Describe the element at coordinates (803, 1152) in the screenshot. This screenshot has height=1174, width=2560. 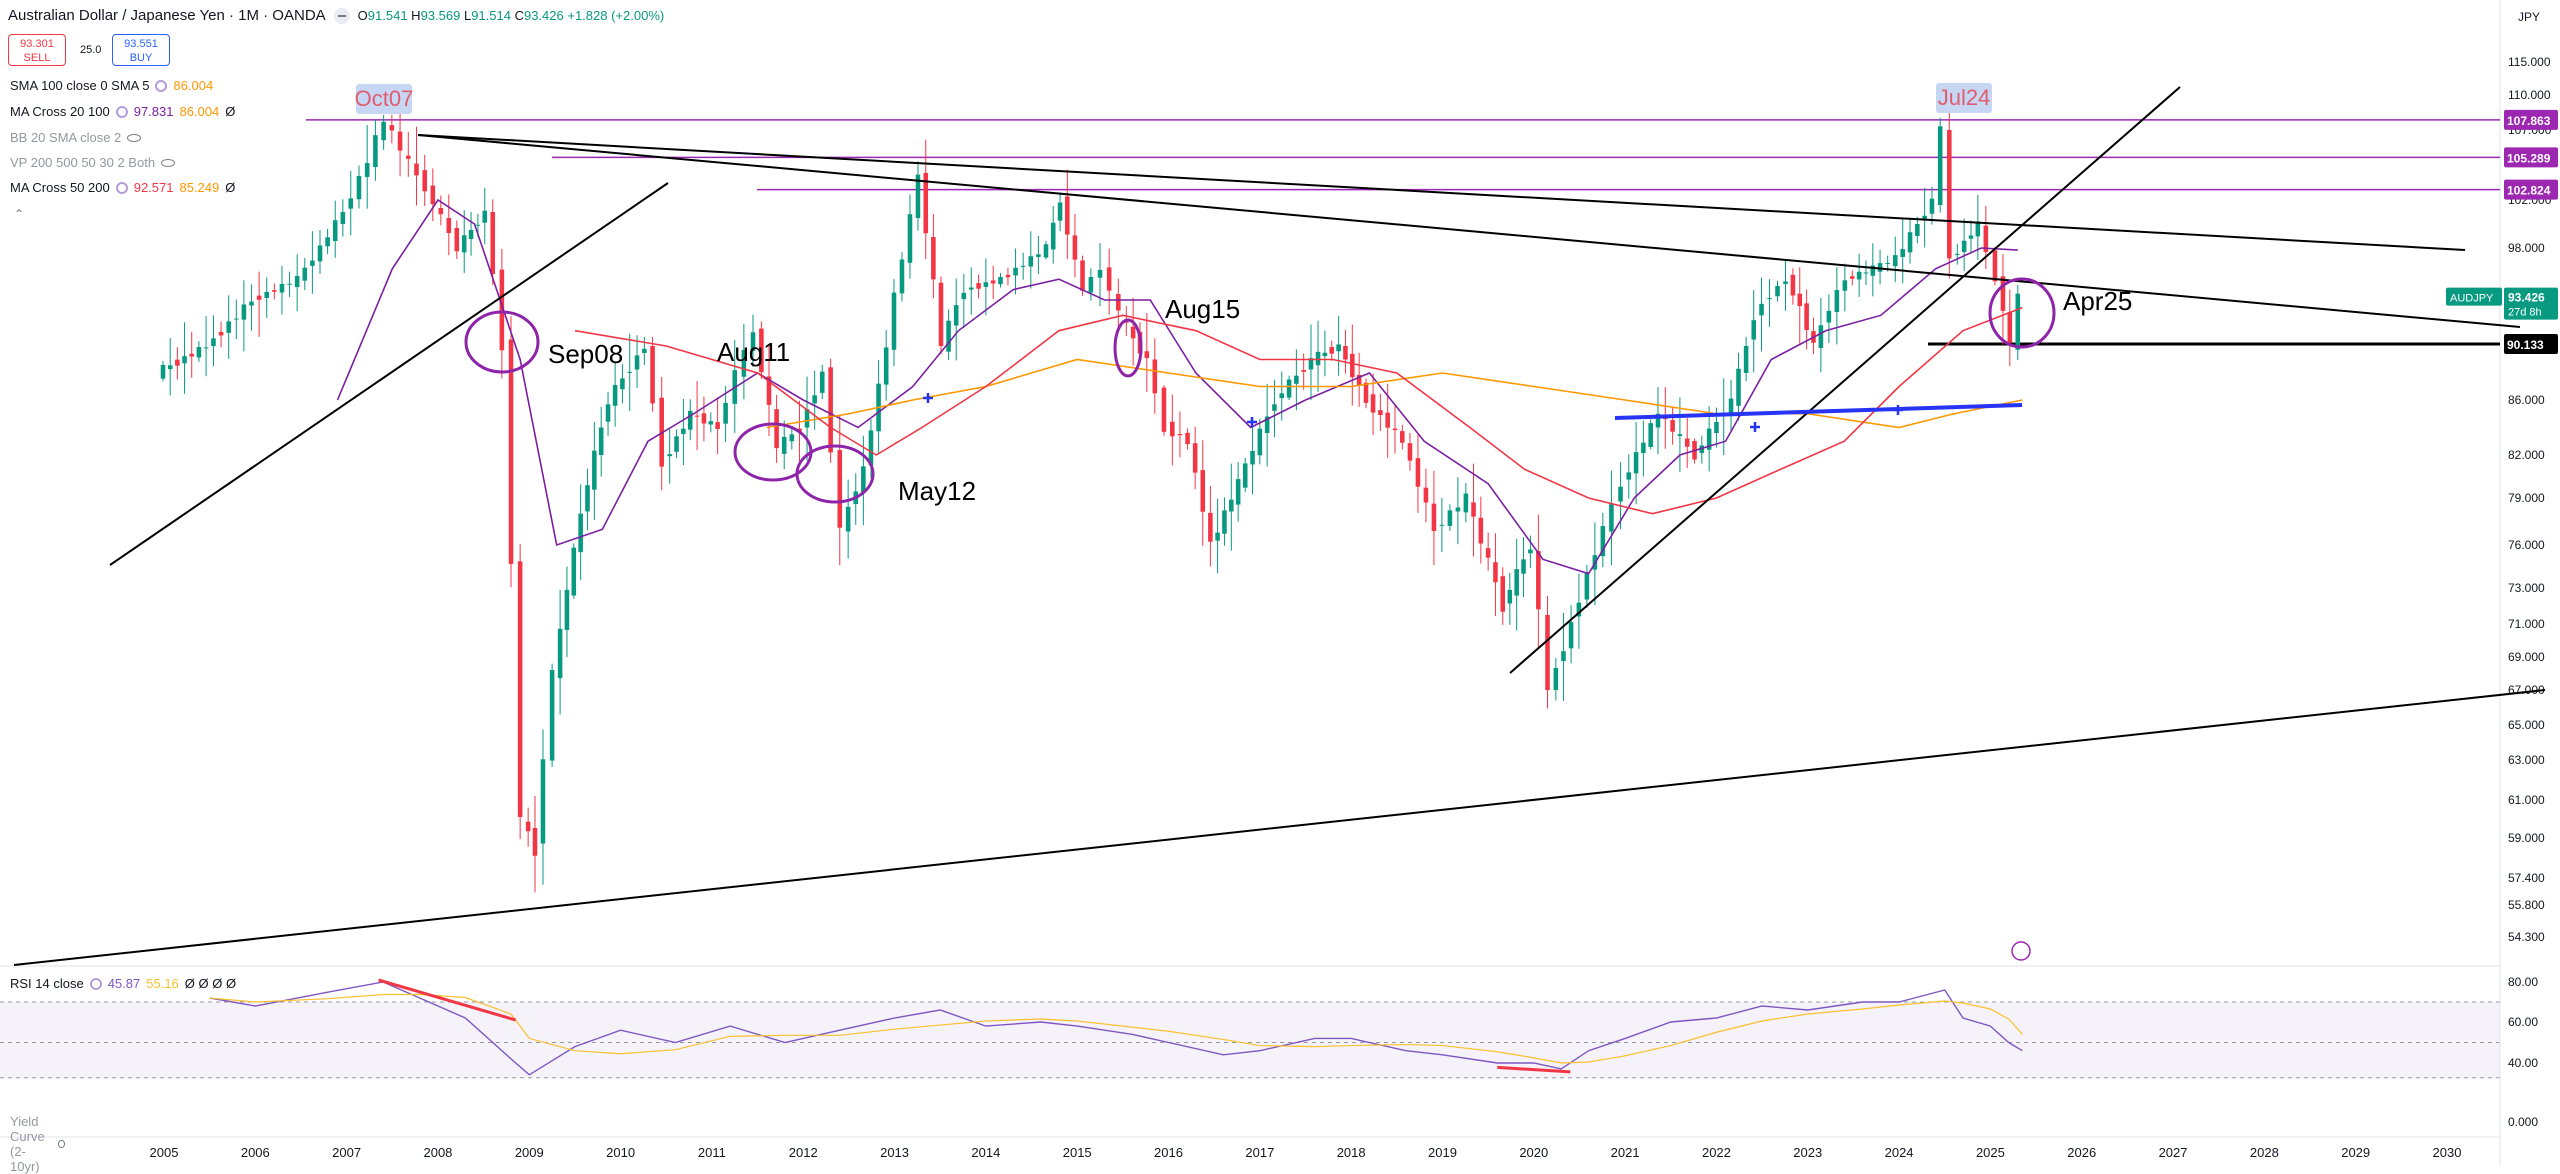
I see `year-tick-label: 2012` at that location.